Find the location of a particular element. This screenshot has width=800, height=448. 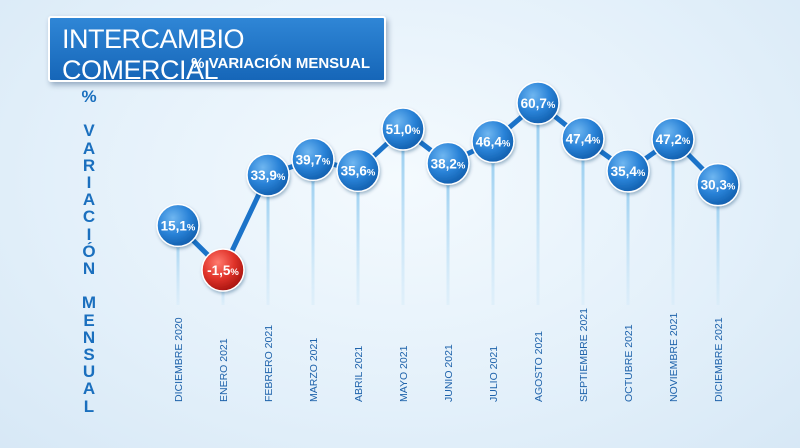

data-label: 47,2% is located at coordinates (673, 139).